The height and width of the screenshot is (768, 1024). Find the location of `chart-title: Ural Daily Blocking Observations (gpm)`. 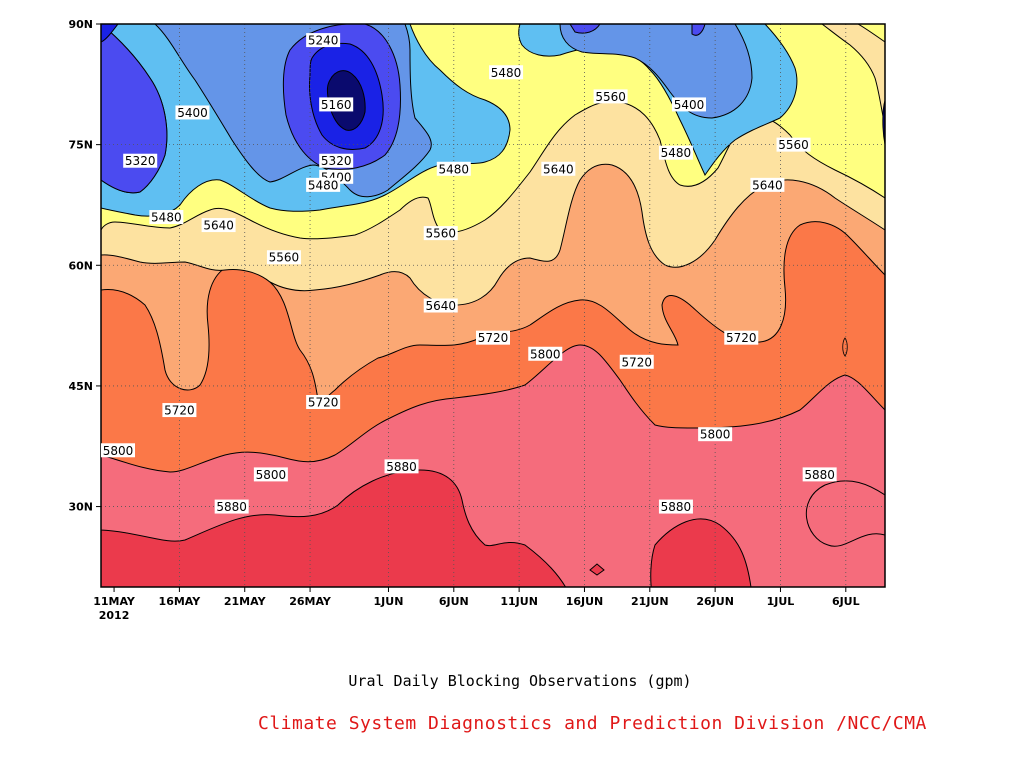

chart-title: Ural Daily Blocking Observations (gpm) is located at coordinates (520, 681).